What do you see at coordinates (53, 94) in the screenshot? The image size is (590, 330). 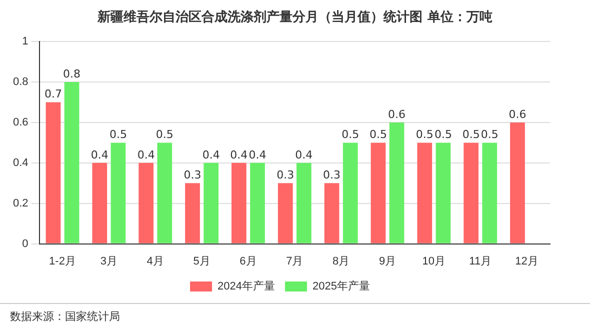 I see `data-label: 0.7` at bounding box center [53, 94].